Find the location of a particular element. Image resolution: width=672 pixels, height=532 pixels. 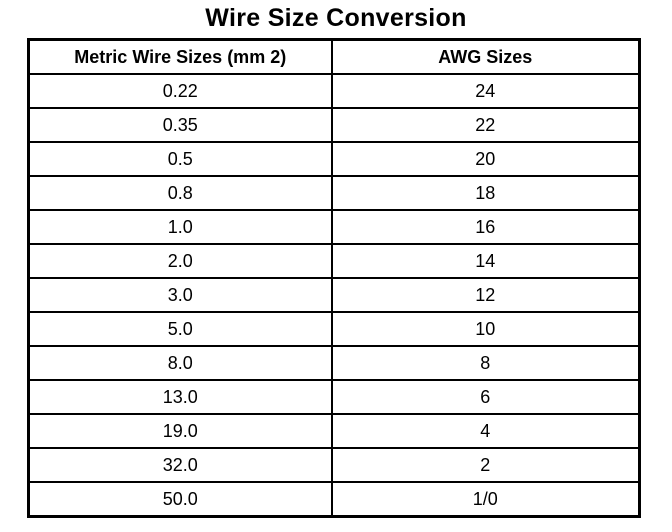

table-row: 0.35 22 is located at coordinates (334, 125).